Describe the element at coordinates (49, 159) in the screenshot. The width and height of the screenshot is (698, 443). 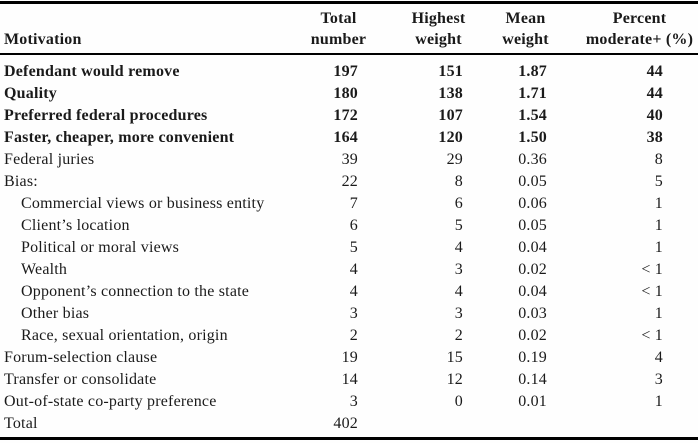
I see `motivation-cell: Federal juries` at that location.